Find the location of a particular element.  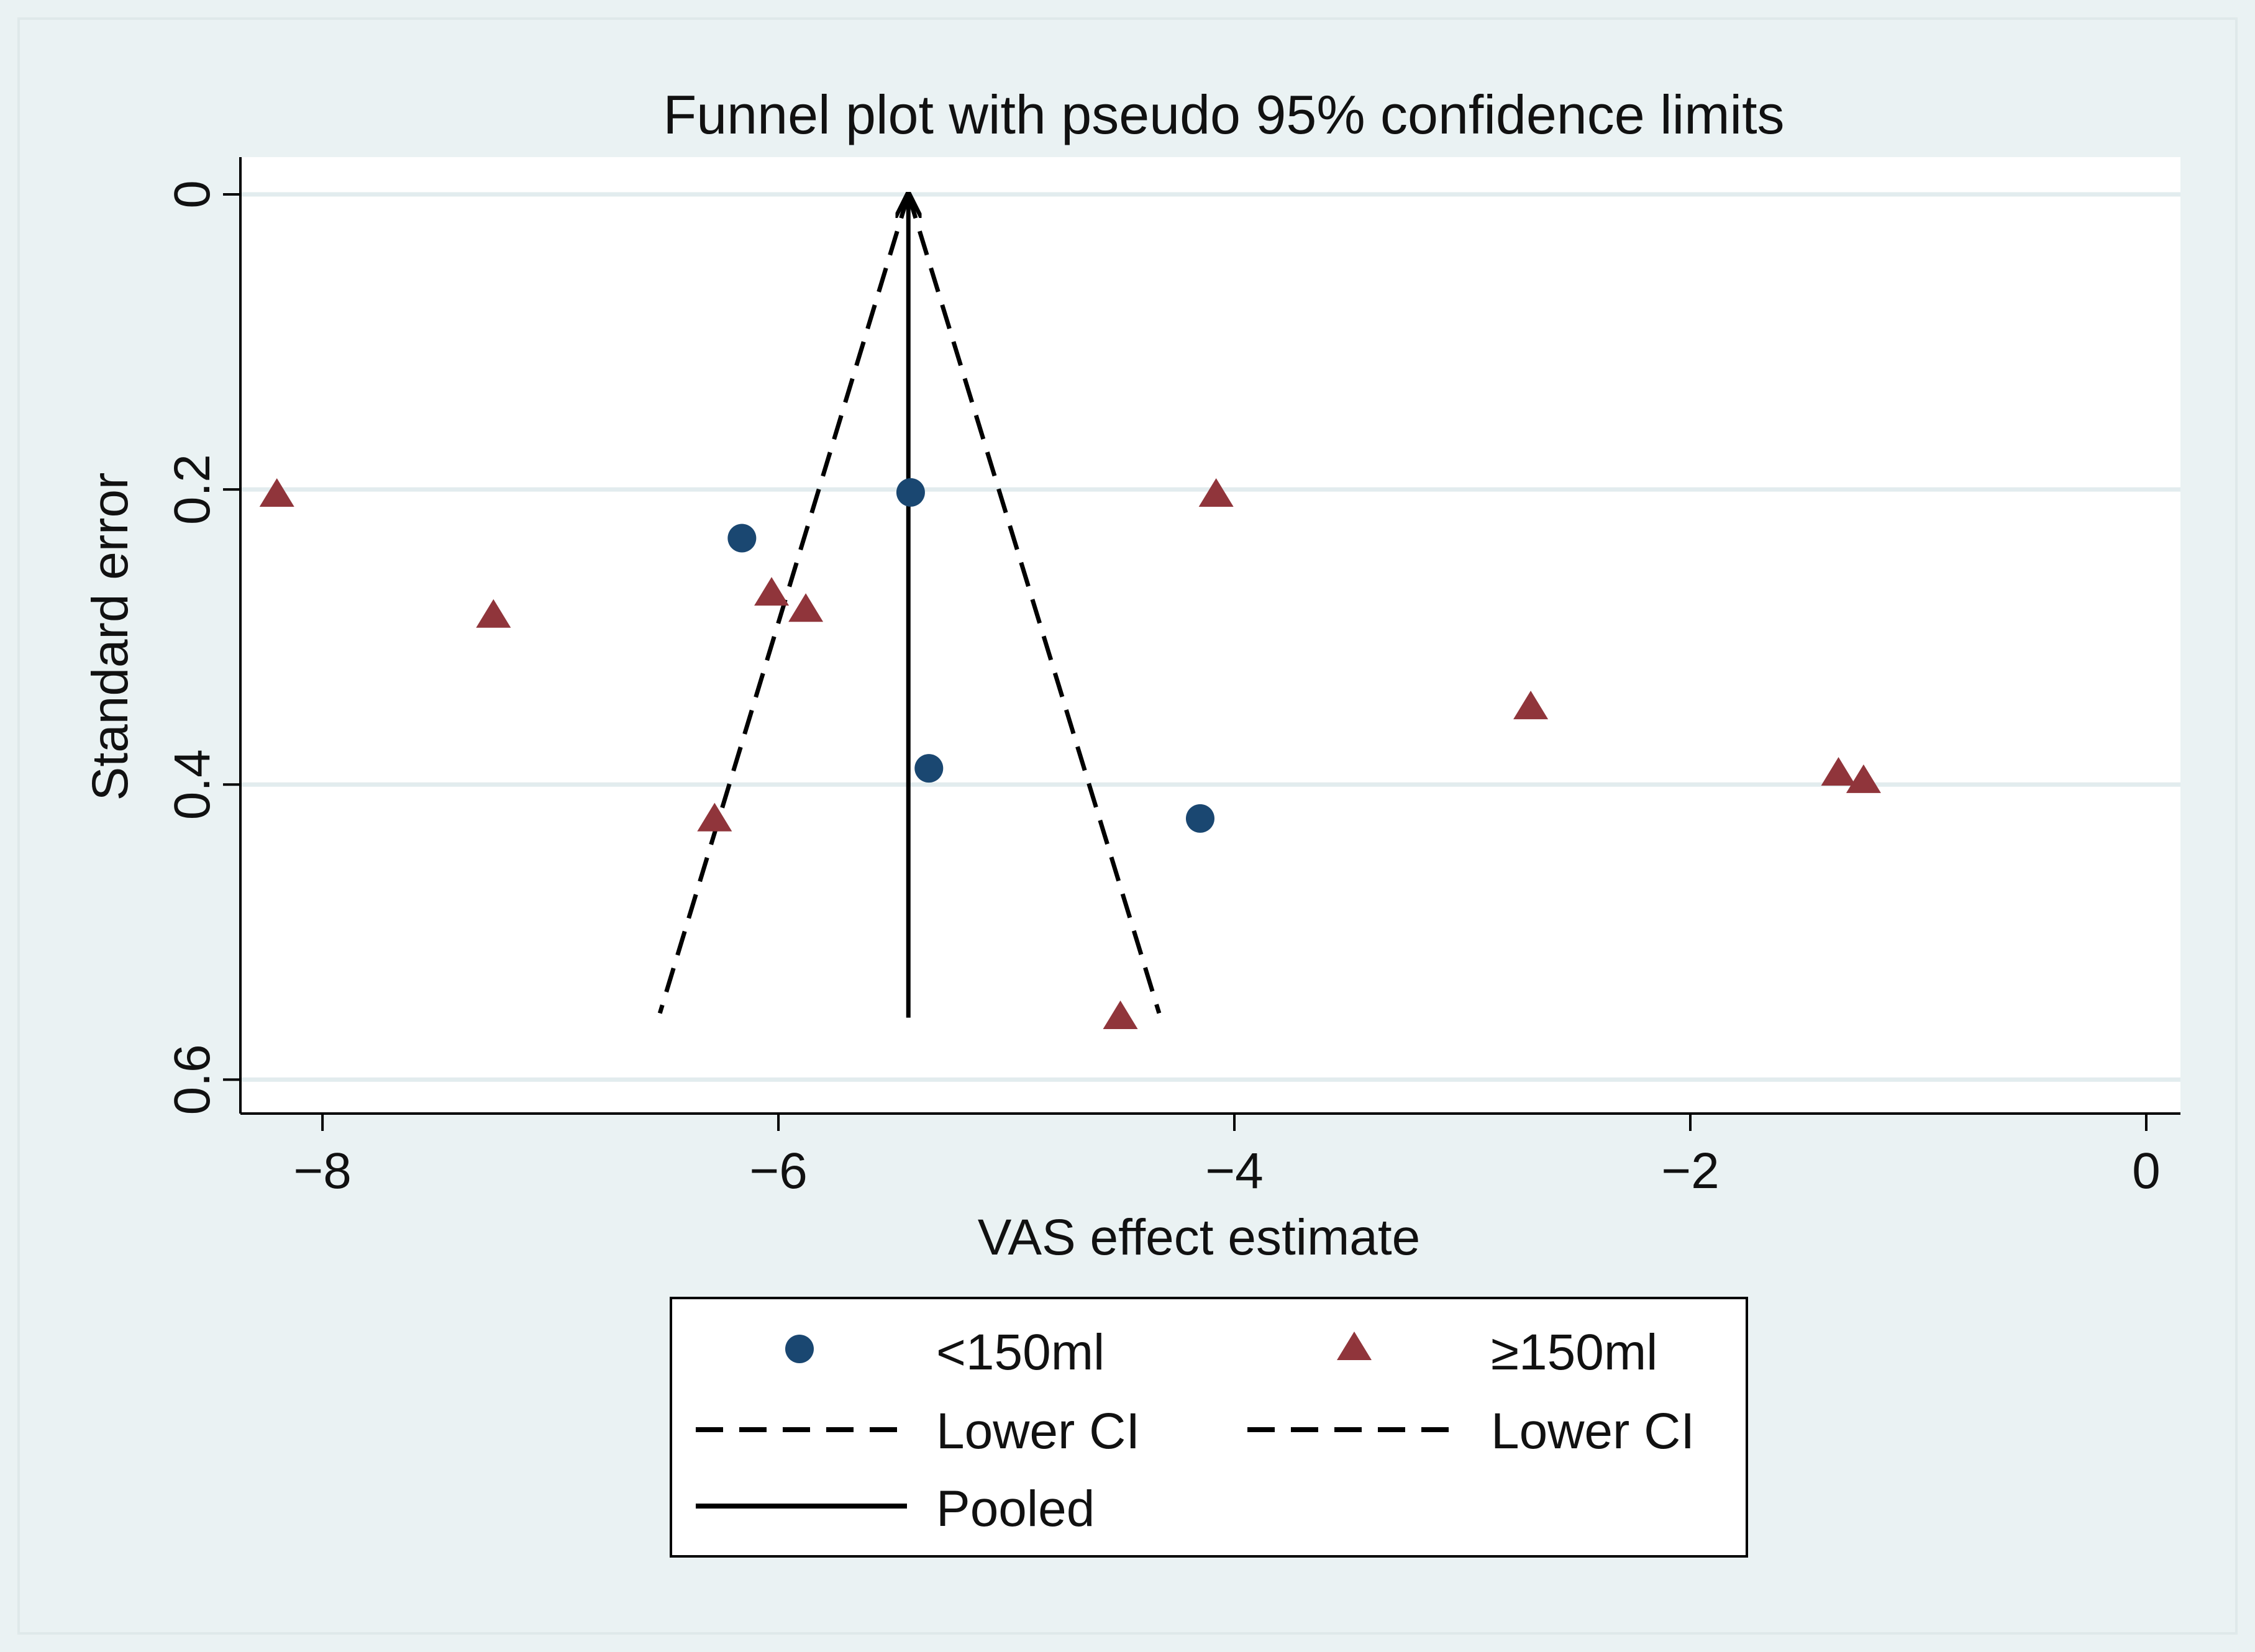

ci-line is located at coordinates (1034, 603).